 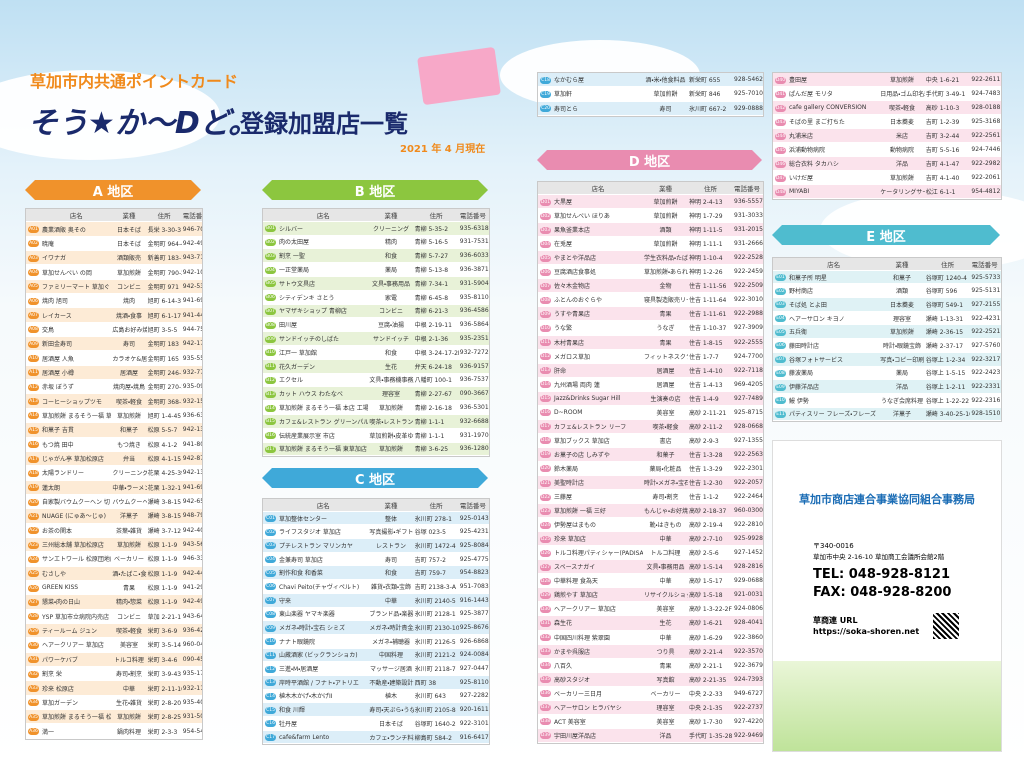 I want to click on phone: 925-3877, so click(x=474, y=614).